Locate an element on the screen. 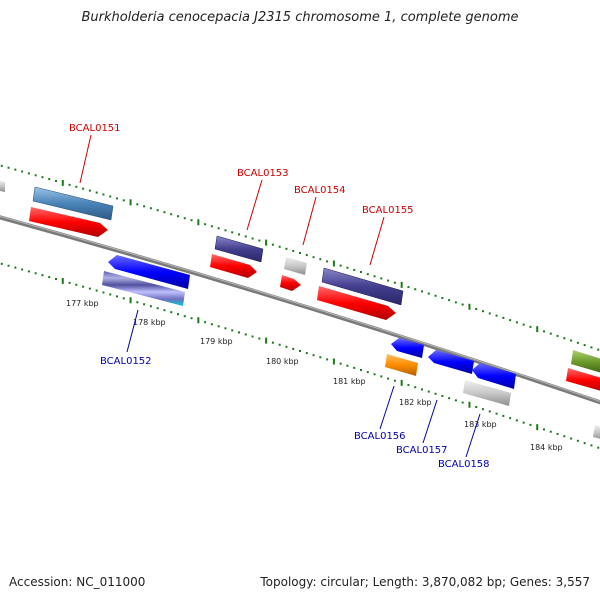  scale-label: 183 kbp is located at coordinates (480, 424).